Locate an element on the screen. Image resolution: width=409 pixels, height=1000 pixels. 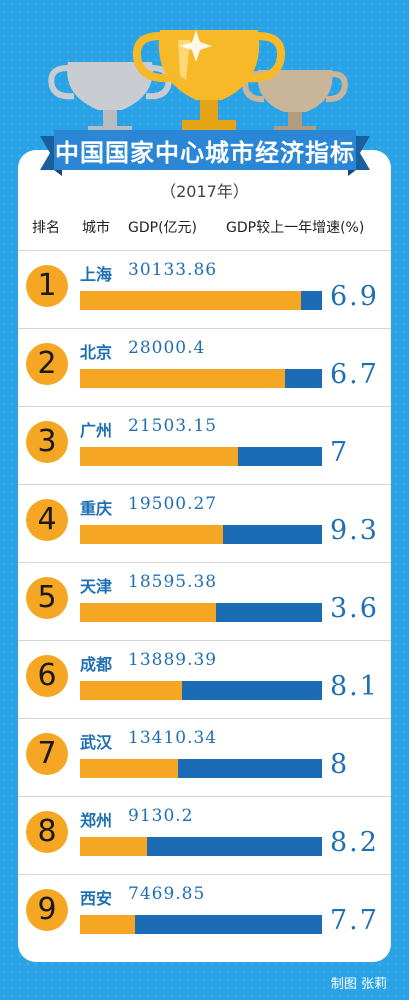
page-title: 中国国家中心城市经济指标 is located at coordinates (205, 153).